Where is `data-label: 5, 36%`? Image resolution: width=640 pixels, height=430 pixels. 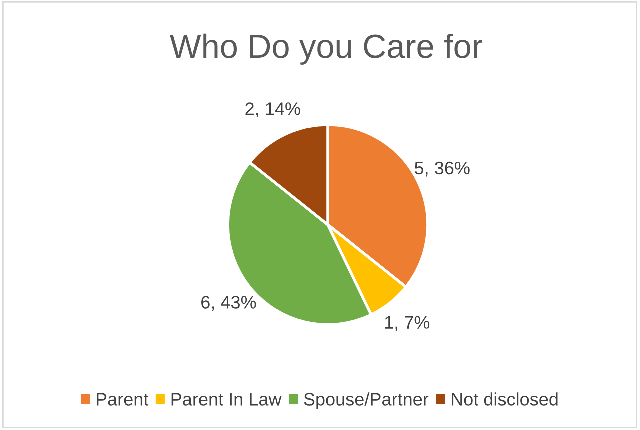
data-label: 5, 36% is located at coordinates (442, 169).